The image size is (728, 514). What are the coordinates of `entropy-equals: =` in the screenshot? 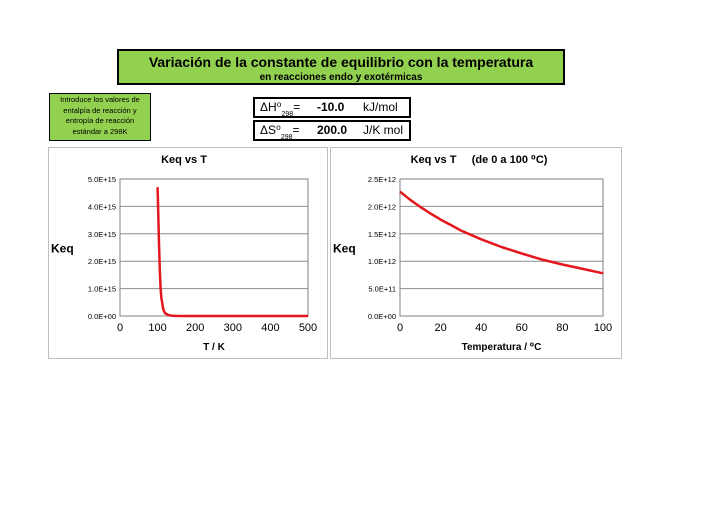 It's located at (296, 130).